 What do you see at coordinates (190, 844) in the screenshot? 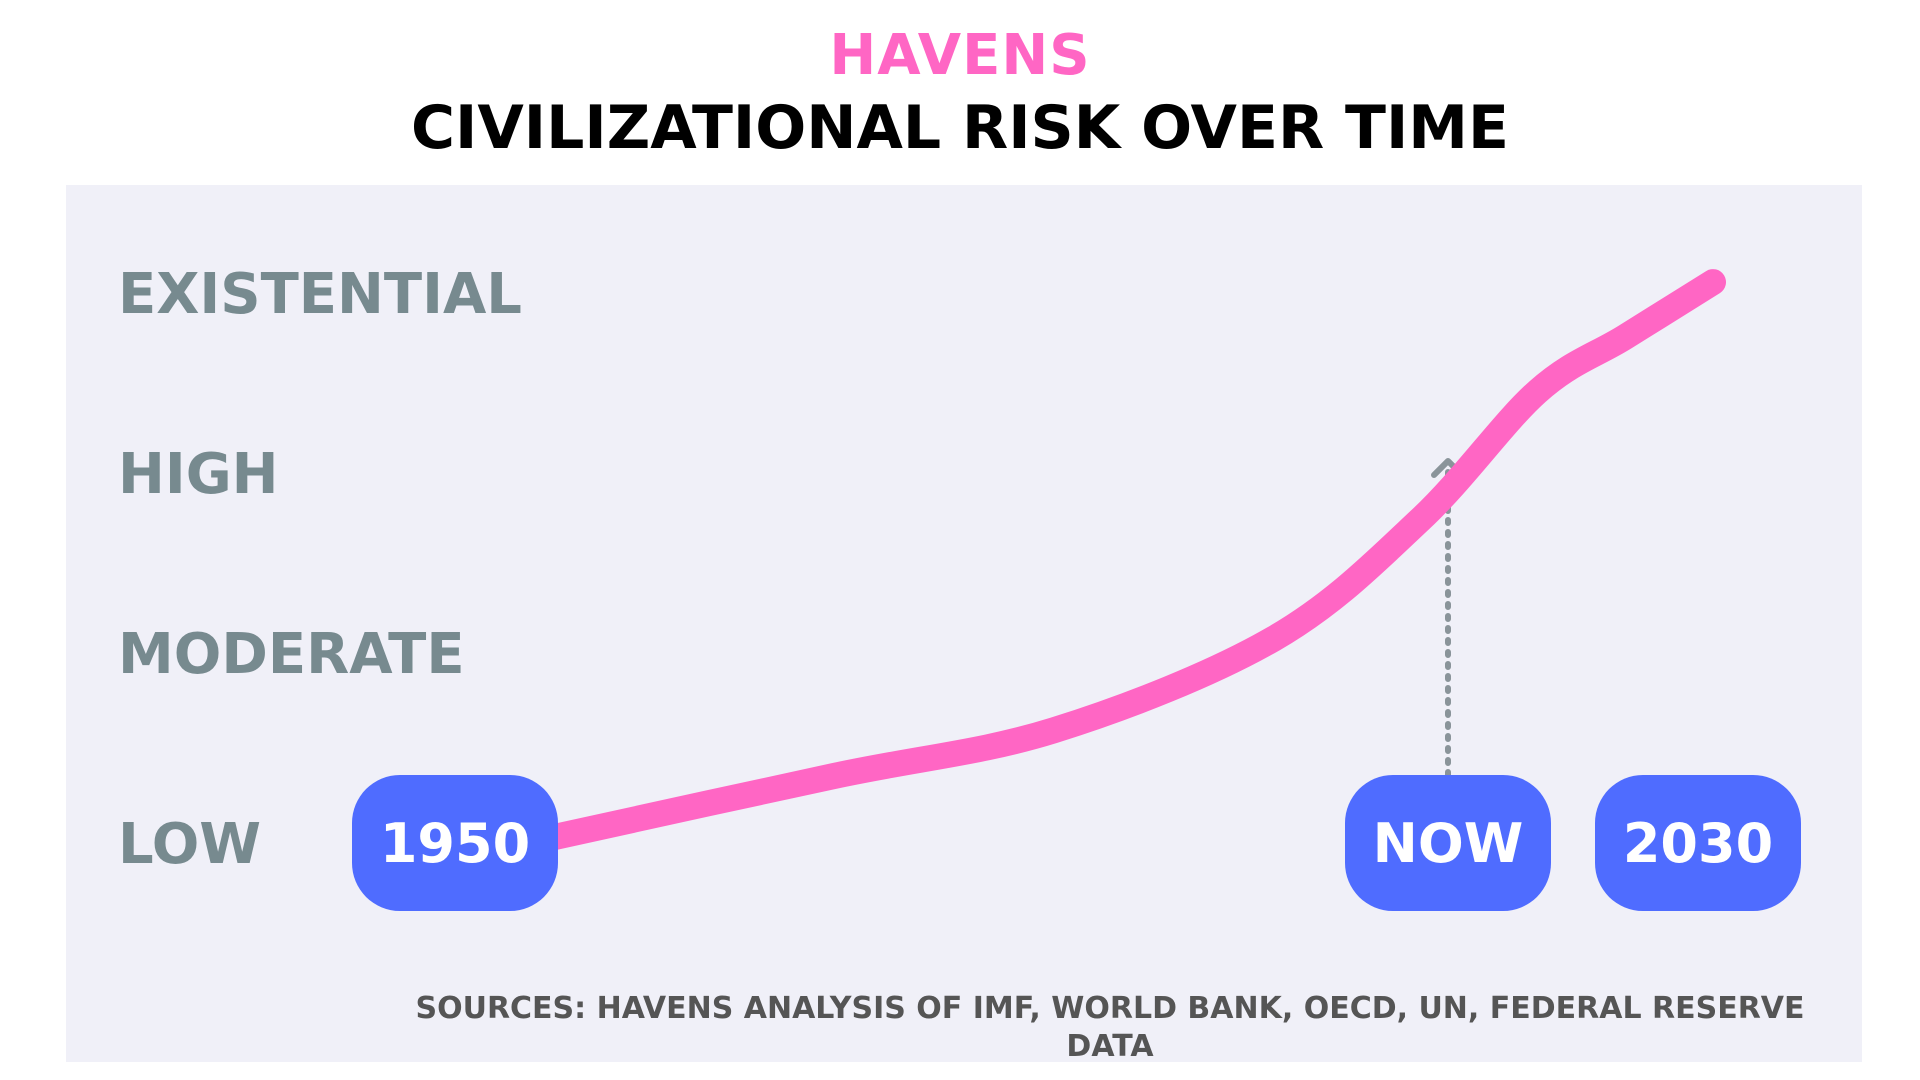
I see `y-label-low: LOW` at bounding box center [190, 844].